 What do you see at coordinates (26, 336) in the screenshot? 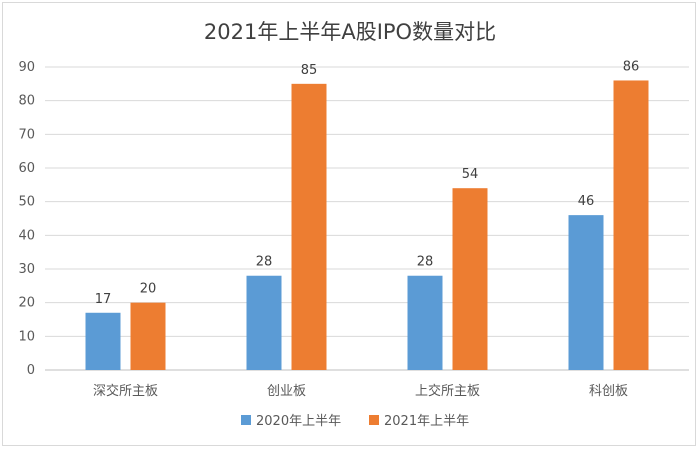
I see `y-tick-label: 10` at bounding box center [26, 336].